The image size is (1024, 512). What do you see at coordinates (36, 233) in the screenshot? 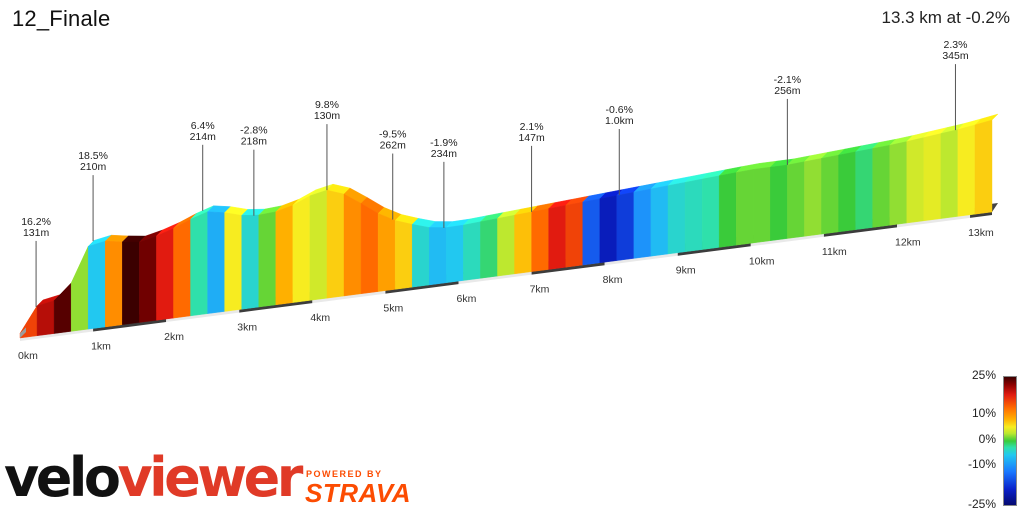
I see `annotation-elevation: 131m` at bounding box center [36, 233].